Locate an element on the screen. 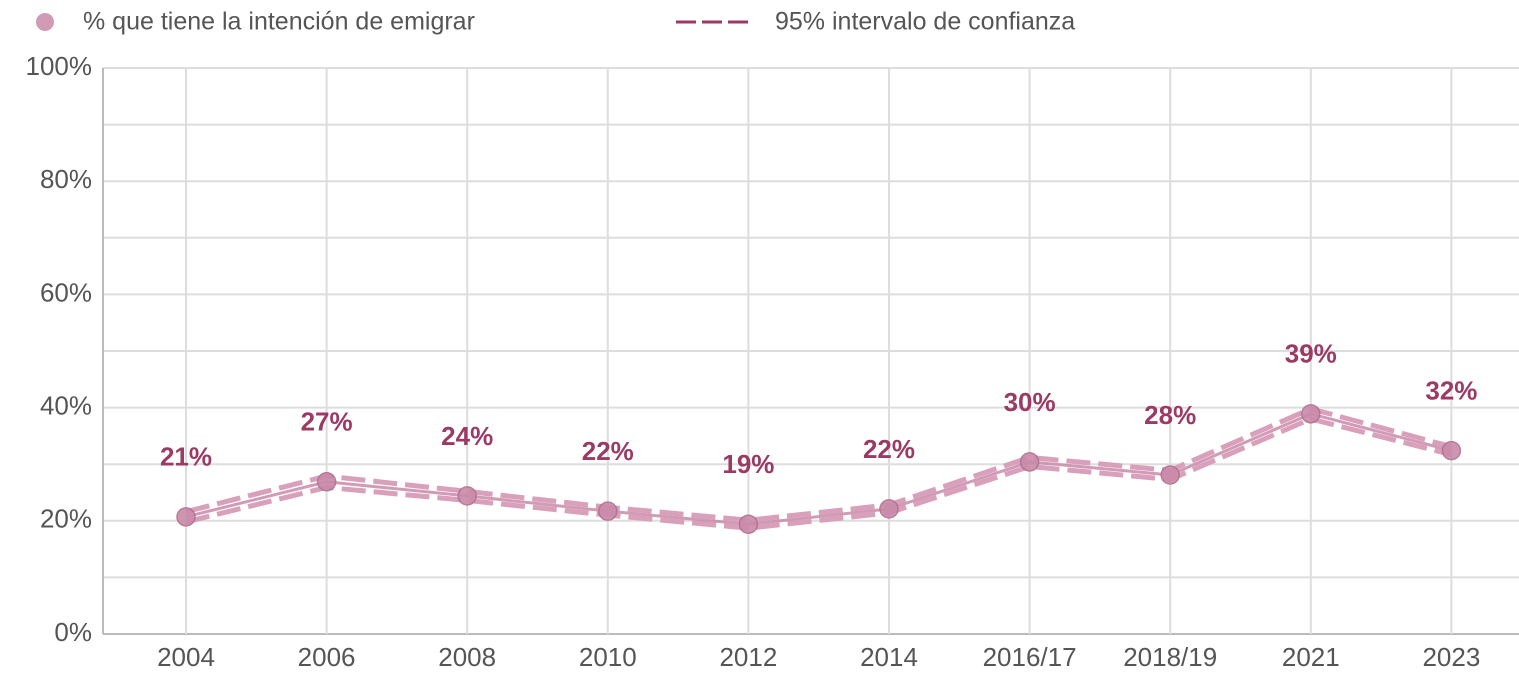 The image size is (1519, 674). y-tick-label: 80% is located at coordinates (66, 179).